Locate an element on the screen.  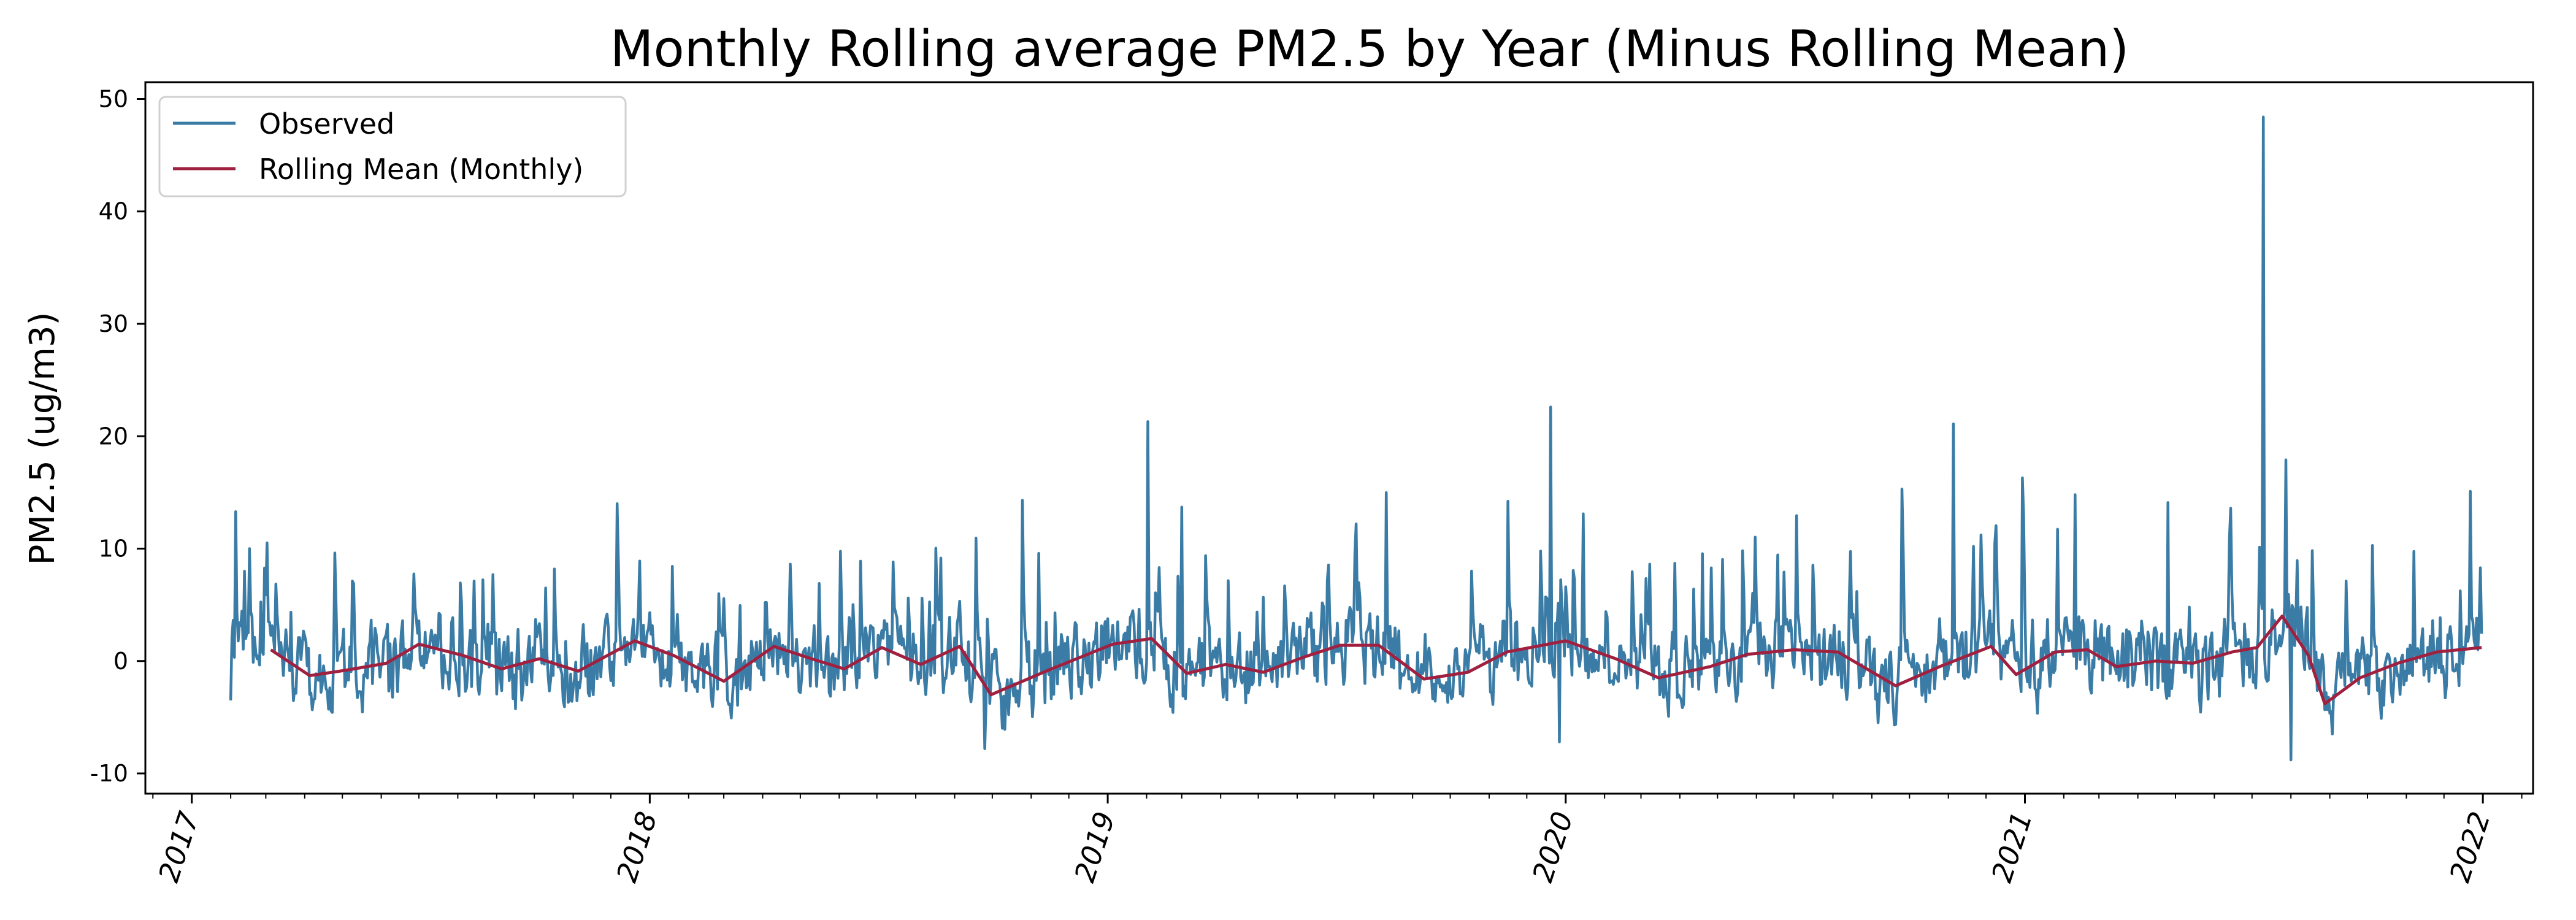
x-tick-label: 2022 is located at coordinates (2470, 847).